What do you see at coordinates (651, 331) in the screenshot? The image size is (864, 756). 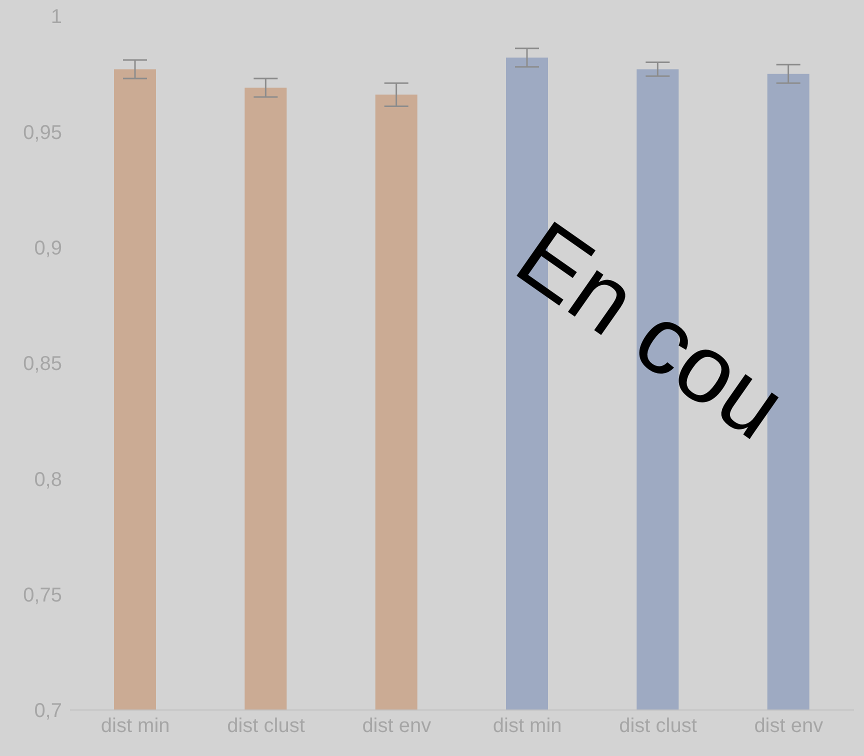 I see `annotation: En cou` at bounding box center [651, 331].